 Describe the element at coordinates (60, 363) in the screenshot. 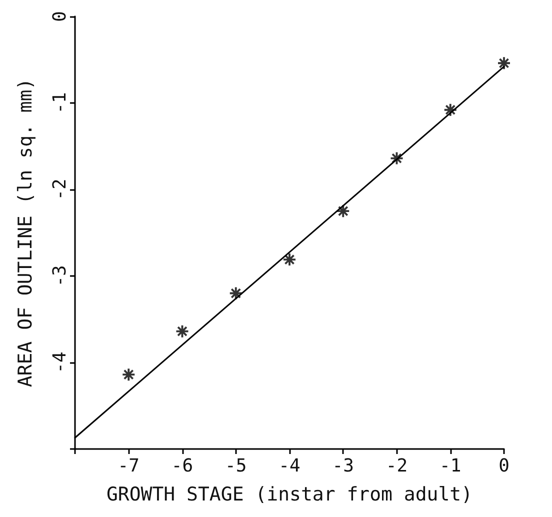

I see `y-tick-label: -4` at that location.